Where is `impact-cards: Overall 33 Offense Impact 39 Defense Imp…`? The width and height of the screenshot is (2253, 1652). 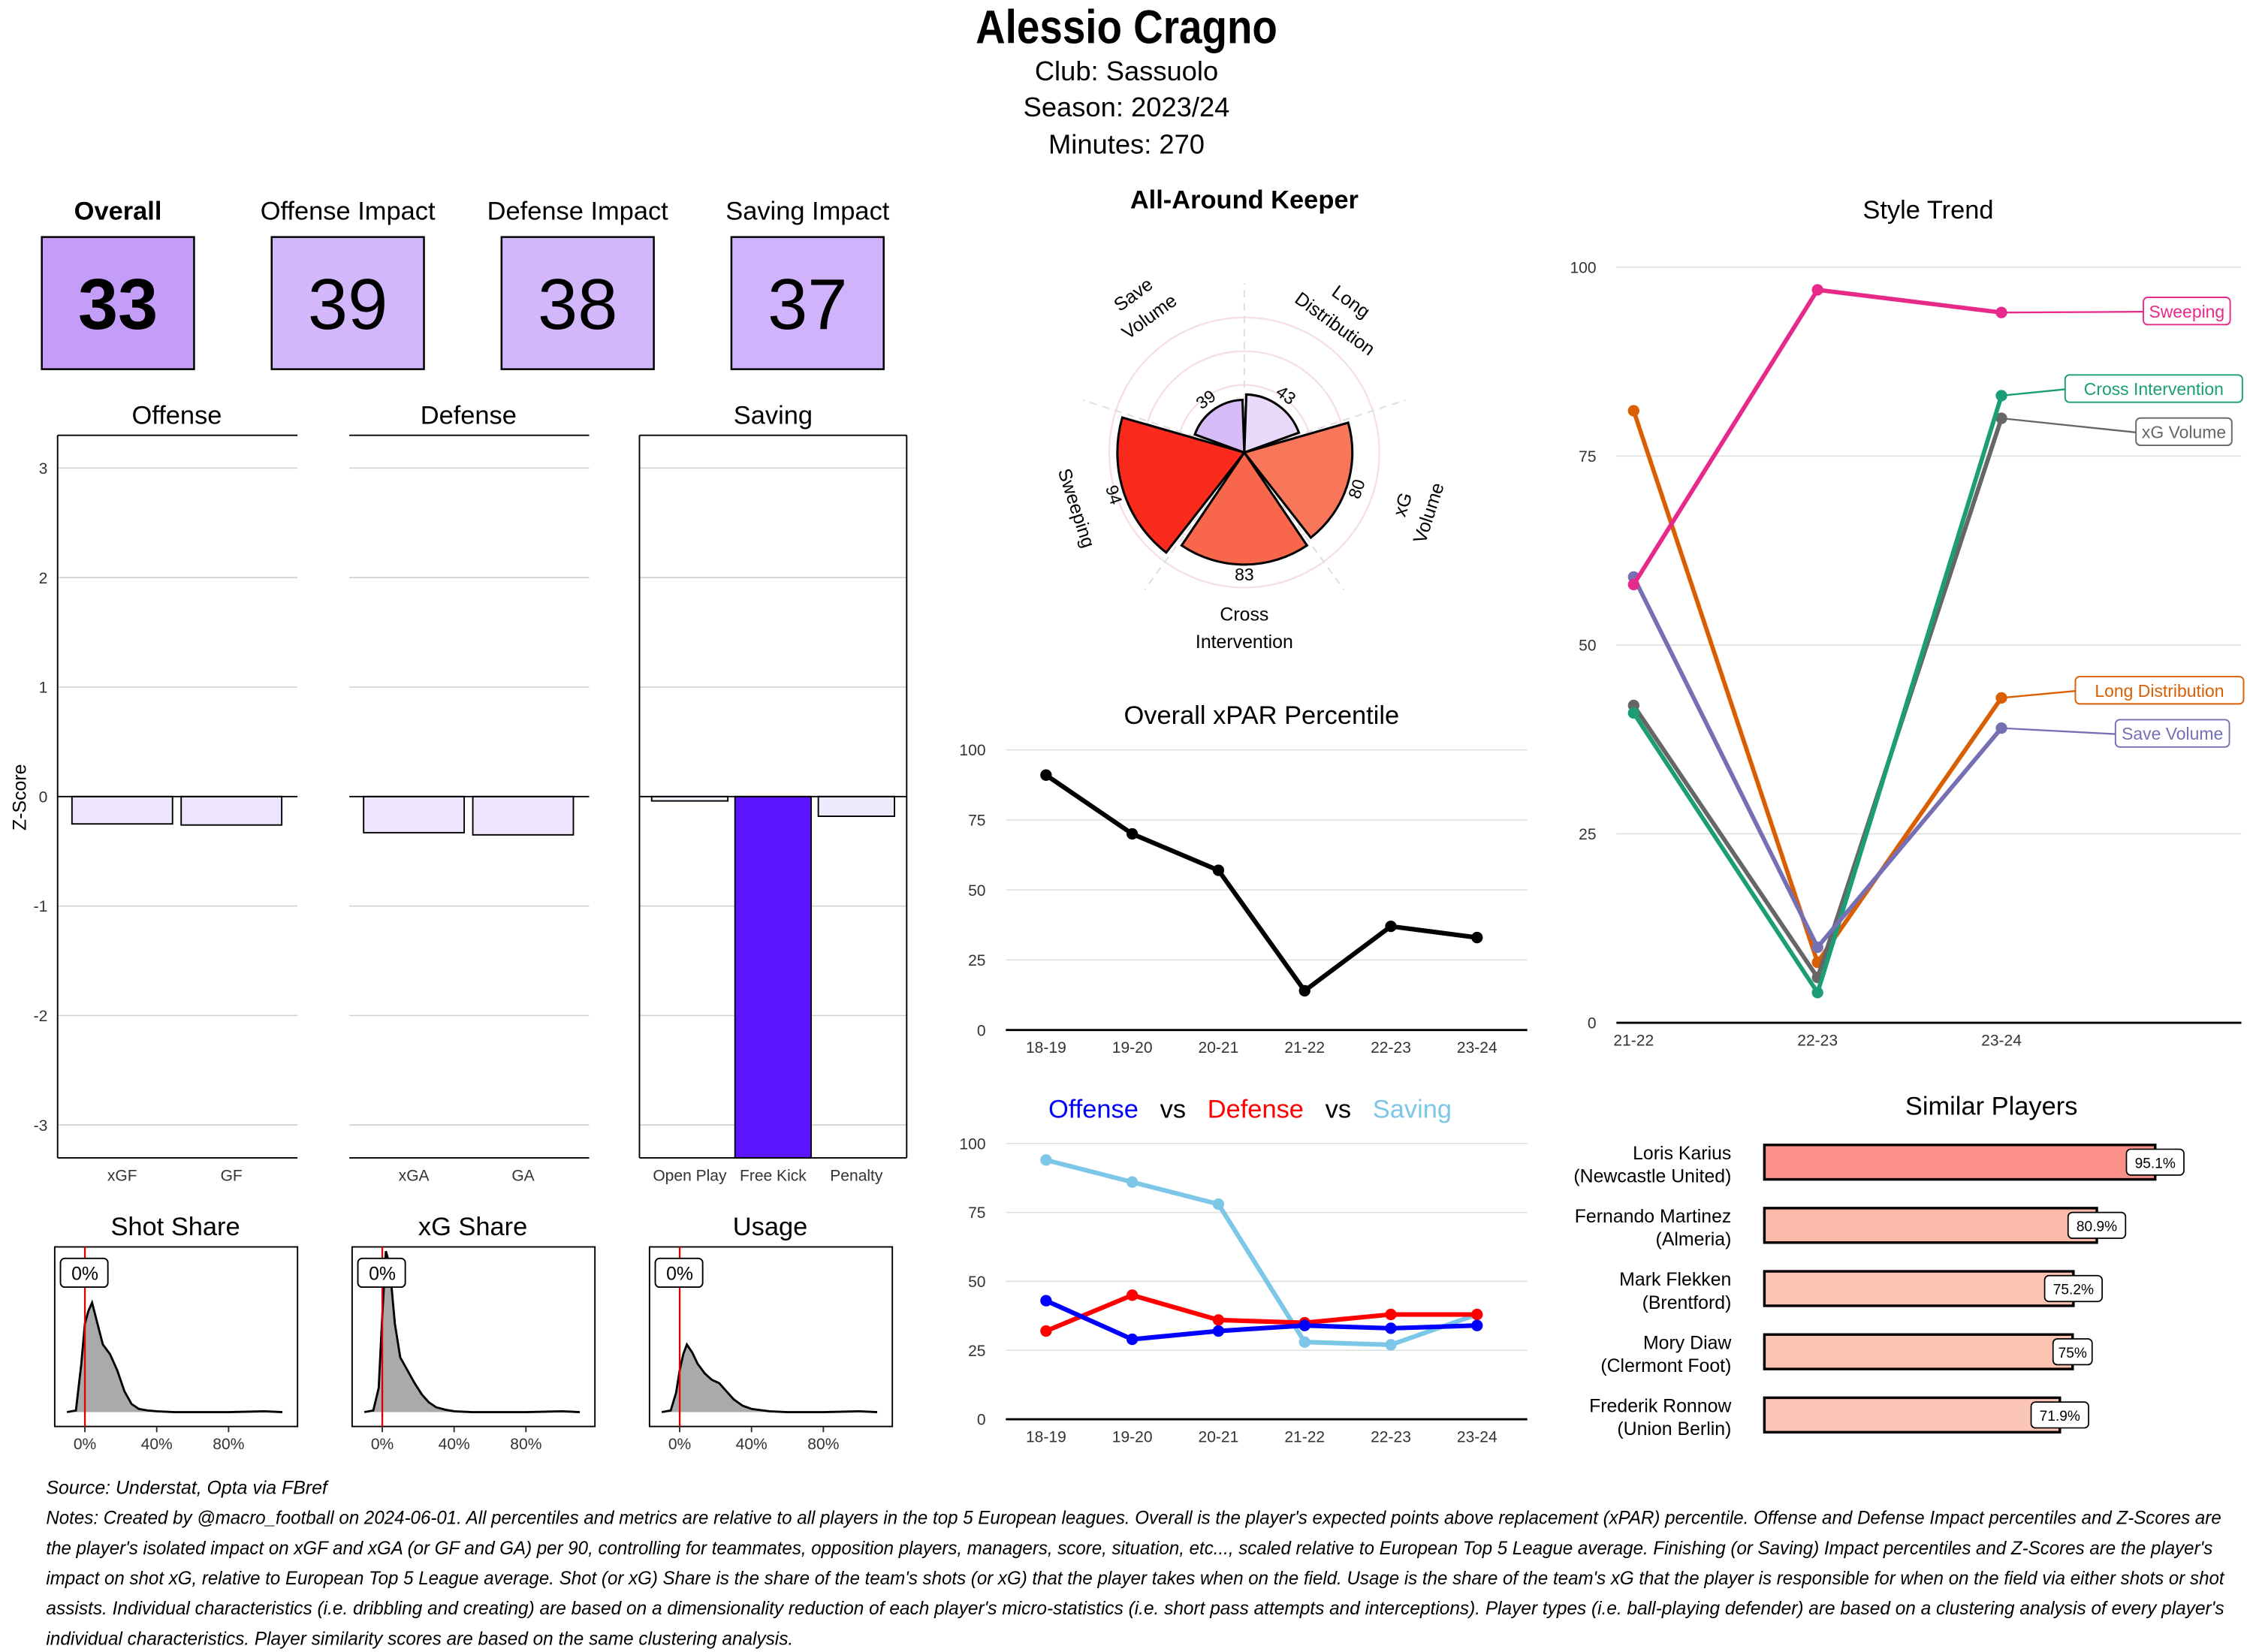
impact-cards: Overall 33 Offense Impact 39 Defense Imp… is located at coordinates (466, 283).